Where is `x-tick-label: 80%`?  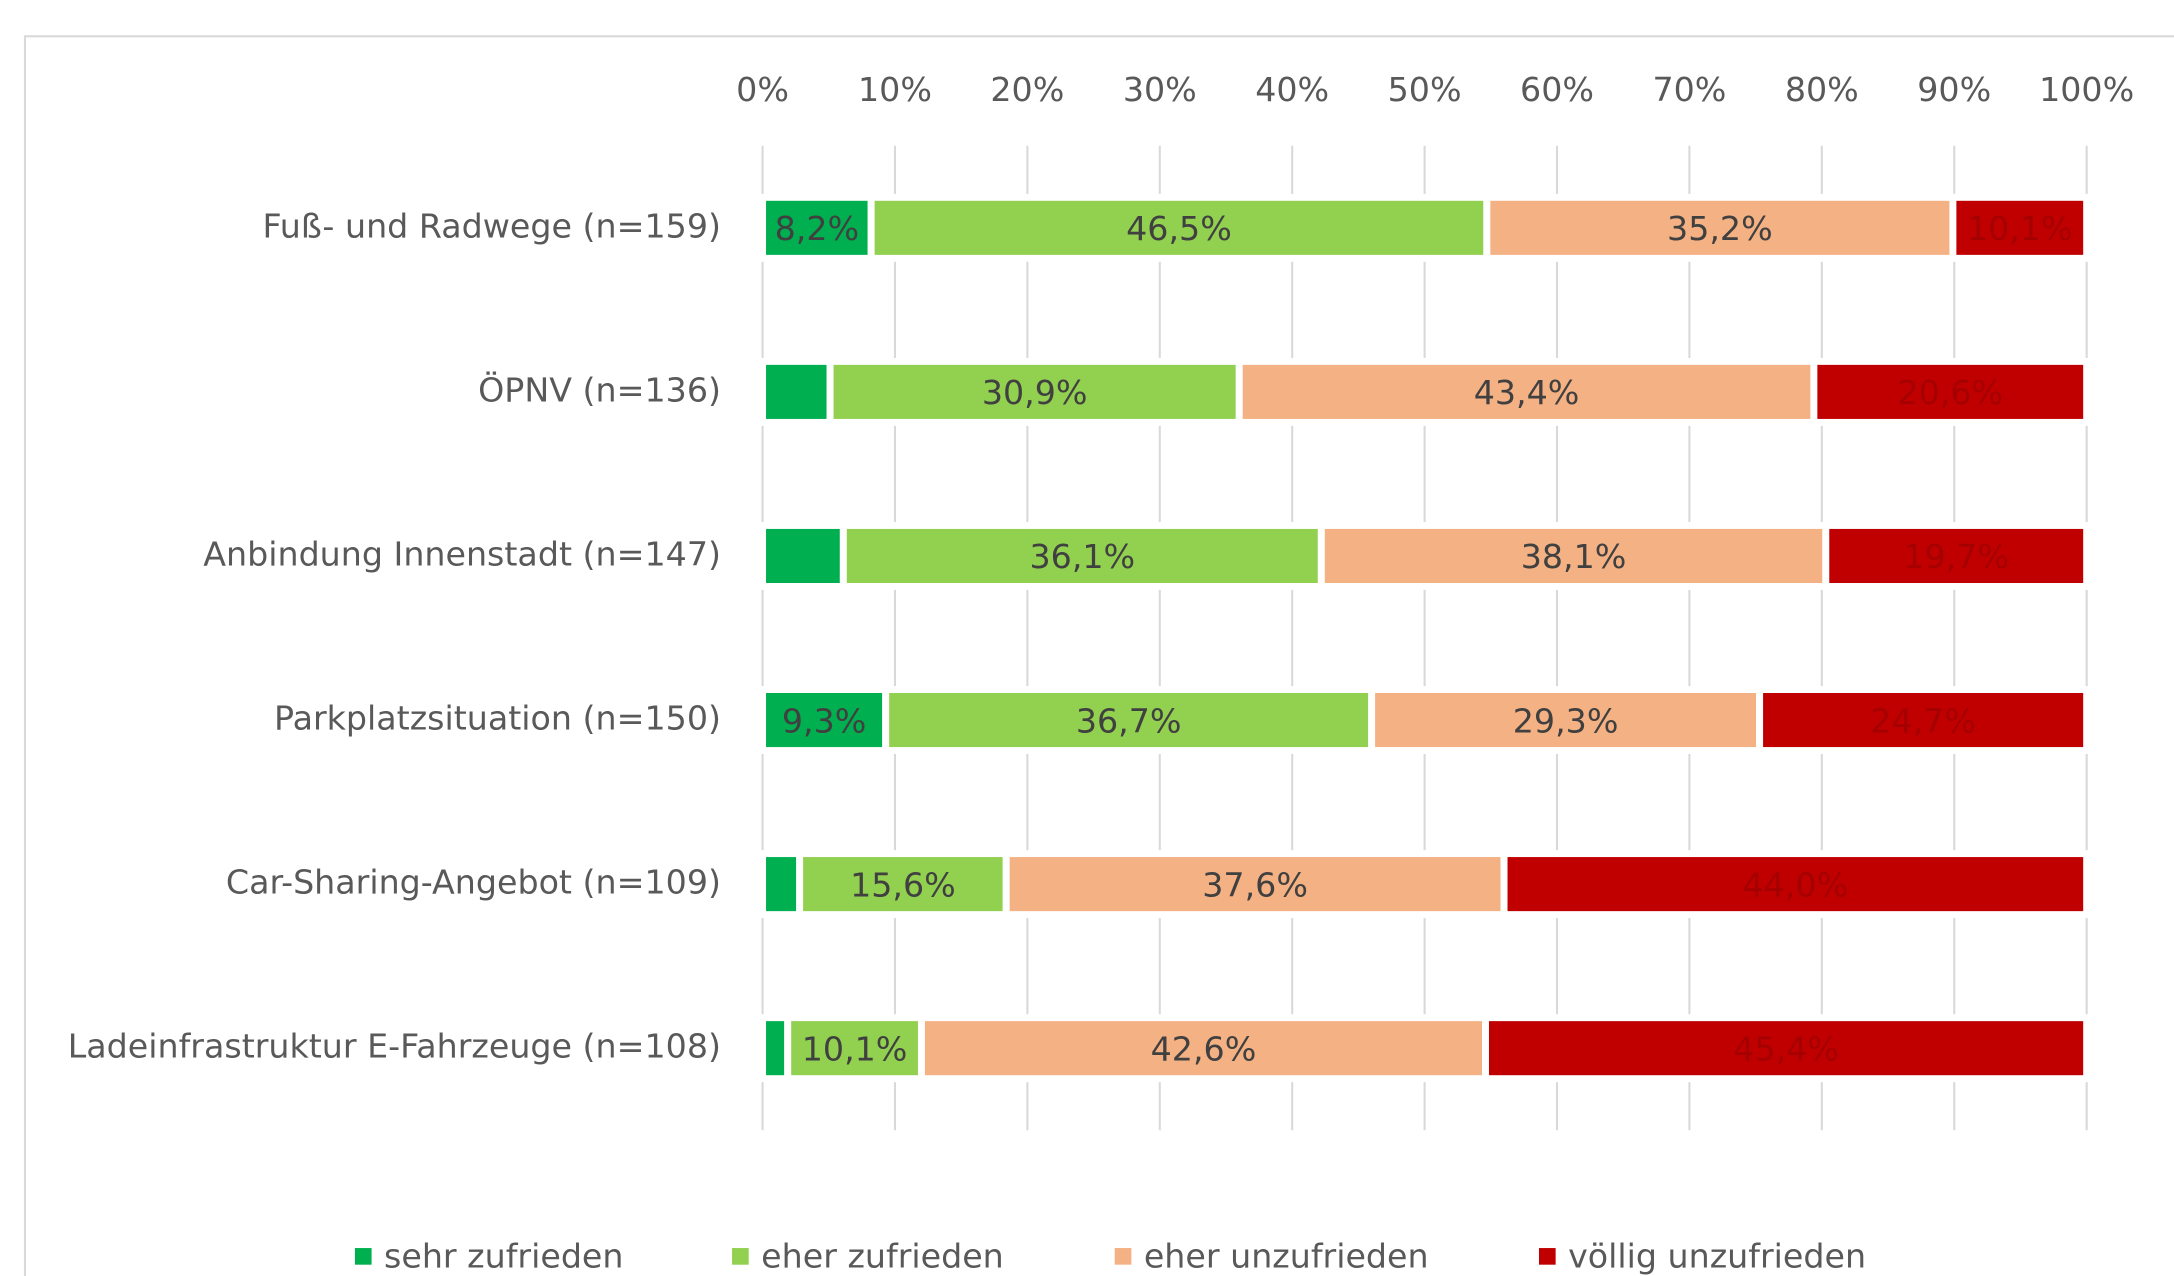 x-tick-label: 80% is located at coordinates (1822, 89).